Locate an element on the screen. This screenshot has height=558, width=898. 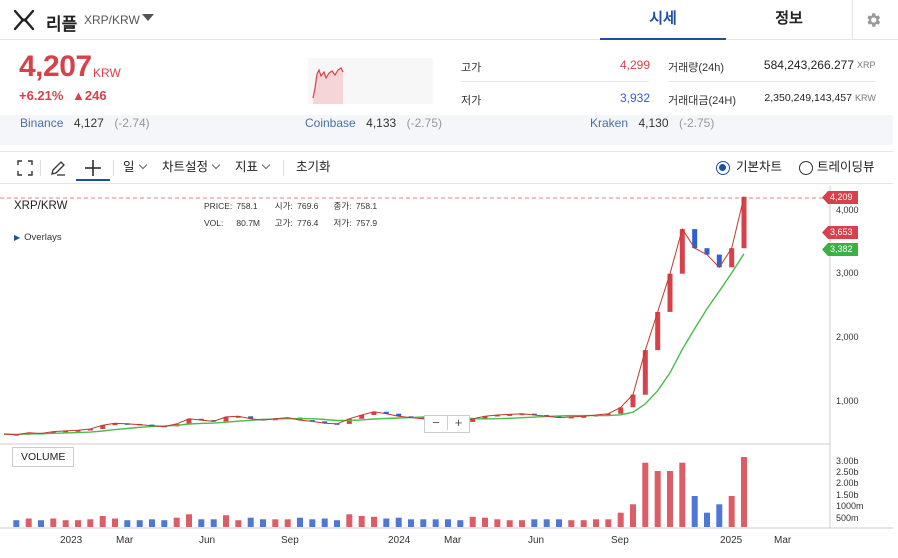
volume-tick-label: 2.00b is located at coordinates (847, 483).